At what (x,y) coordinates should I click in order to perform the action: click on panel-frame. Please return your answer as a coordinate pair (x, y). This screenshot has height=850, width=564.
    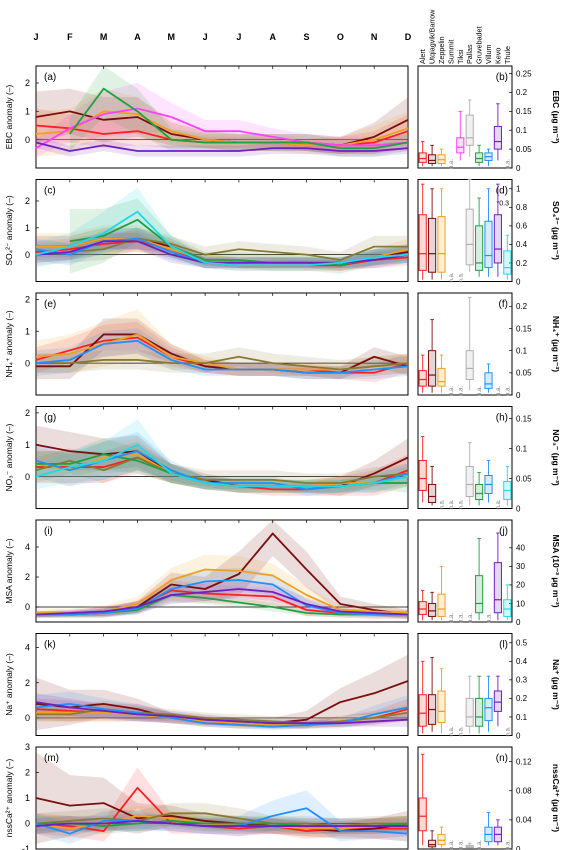
    Looking at the image, I should click on (222, 684).